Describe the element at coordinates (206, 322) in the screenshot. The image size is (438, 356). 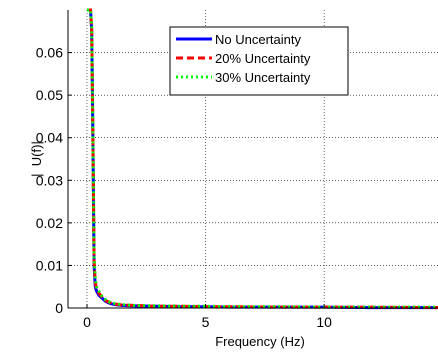
I see `x-tick-label: 5` at that location.